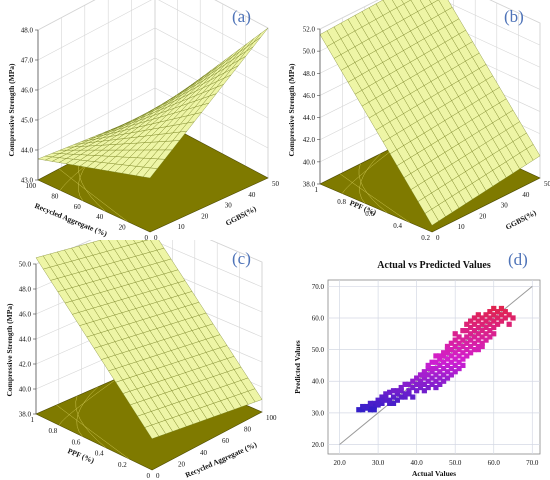  Describe the element at coordinates (455, 463) in the screenshot. I see `x-tick-label: 50.0` at that location.